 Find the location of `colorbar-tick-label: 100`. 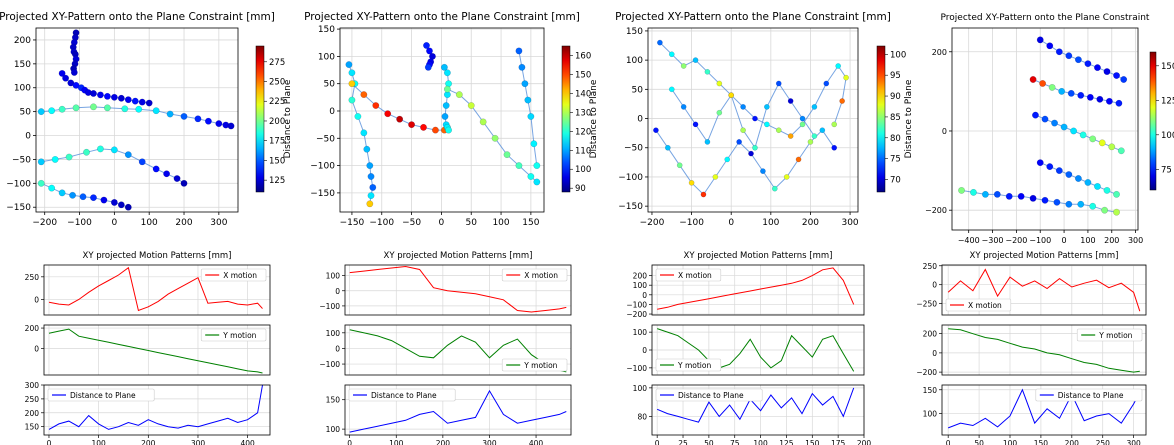

colorbar-tick-label: 100 is located at coordinates (1167, 136).